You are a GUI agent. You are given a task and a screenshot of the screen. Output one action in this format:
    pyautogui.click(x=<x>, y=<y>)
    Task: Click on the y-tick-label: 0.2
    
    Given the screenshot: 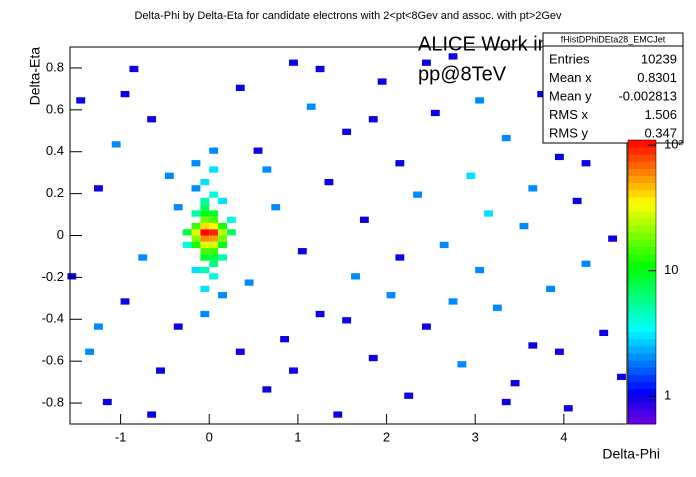 What is the action you would take?
    pyautogui.click(x=55, y=192)
    